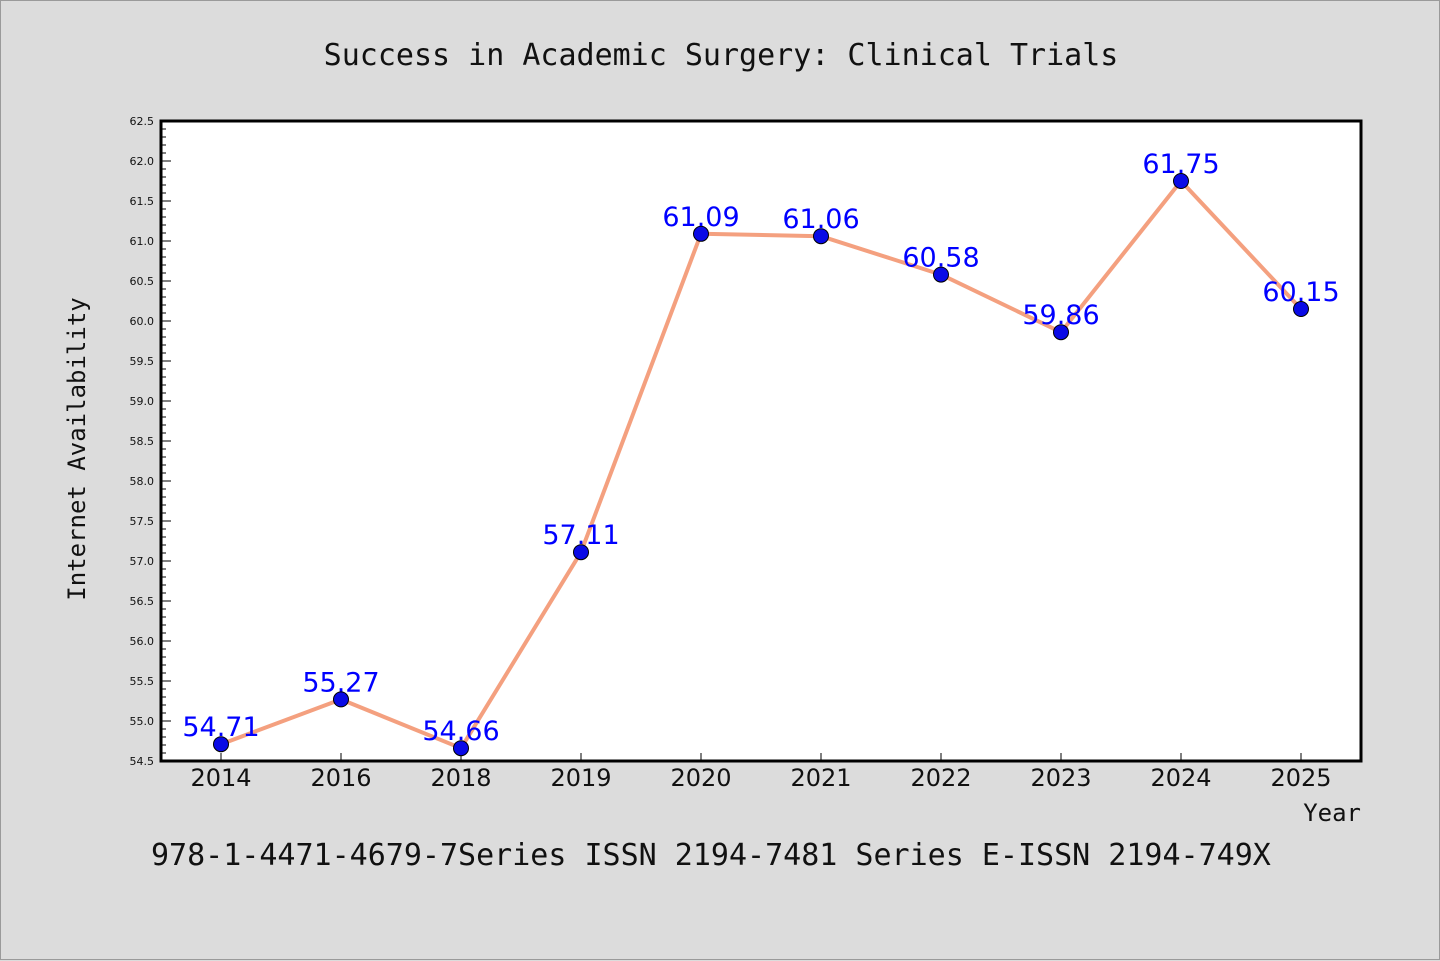 The height and width of the screenshot is (961, 1440). I want to click on x-tick-label: 2021, so click(820, 778).